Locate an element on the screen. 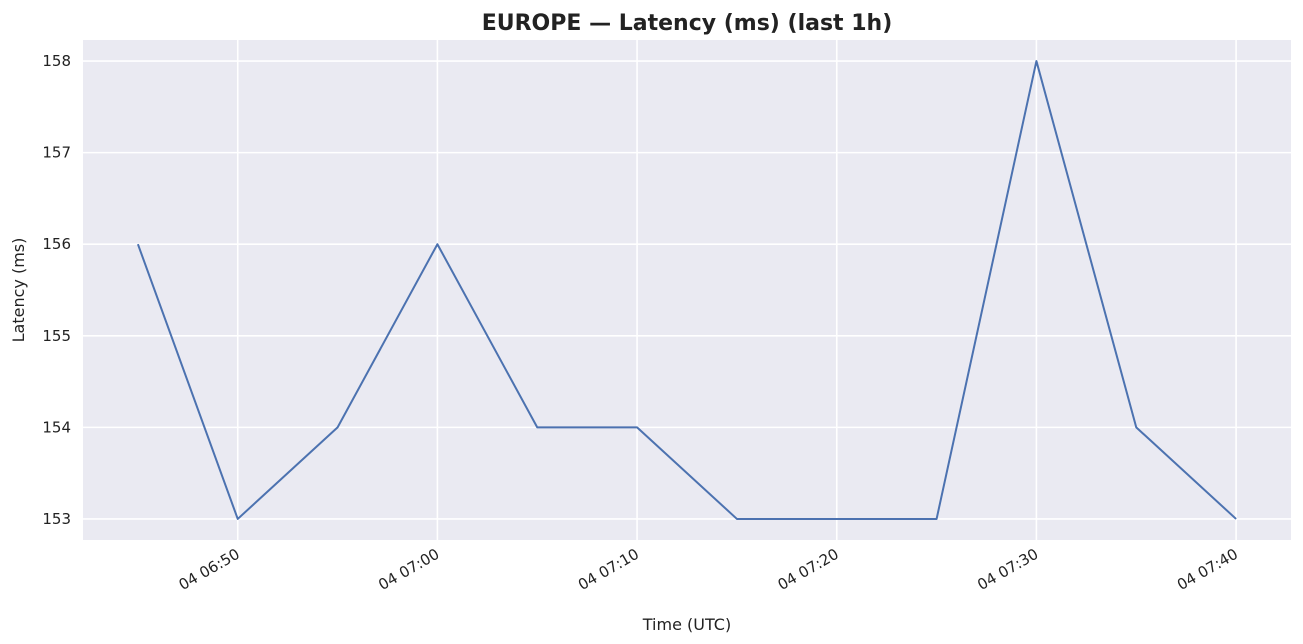 This screenshot has width=1303, height=644. x-tick-label: 04 07:10 is located at coordinates (608, 569).